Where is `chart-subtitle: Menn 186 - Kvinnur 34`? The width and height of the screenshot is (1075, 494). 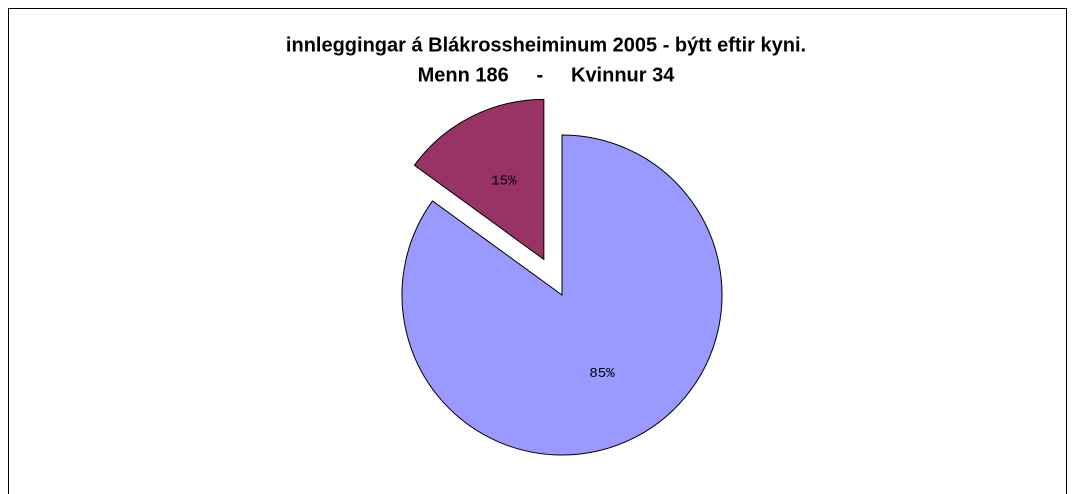 chart-subtitle: Menn 186 - Kvinnur 34 is located at coordinates (547, 75).